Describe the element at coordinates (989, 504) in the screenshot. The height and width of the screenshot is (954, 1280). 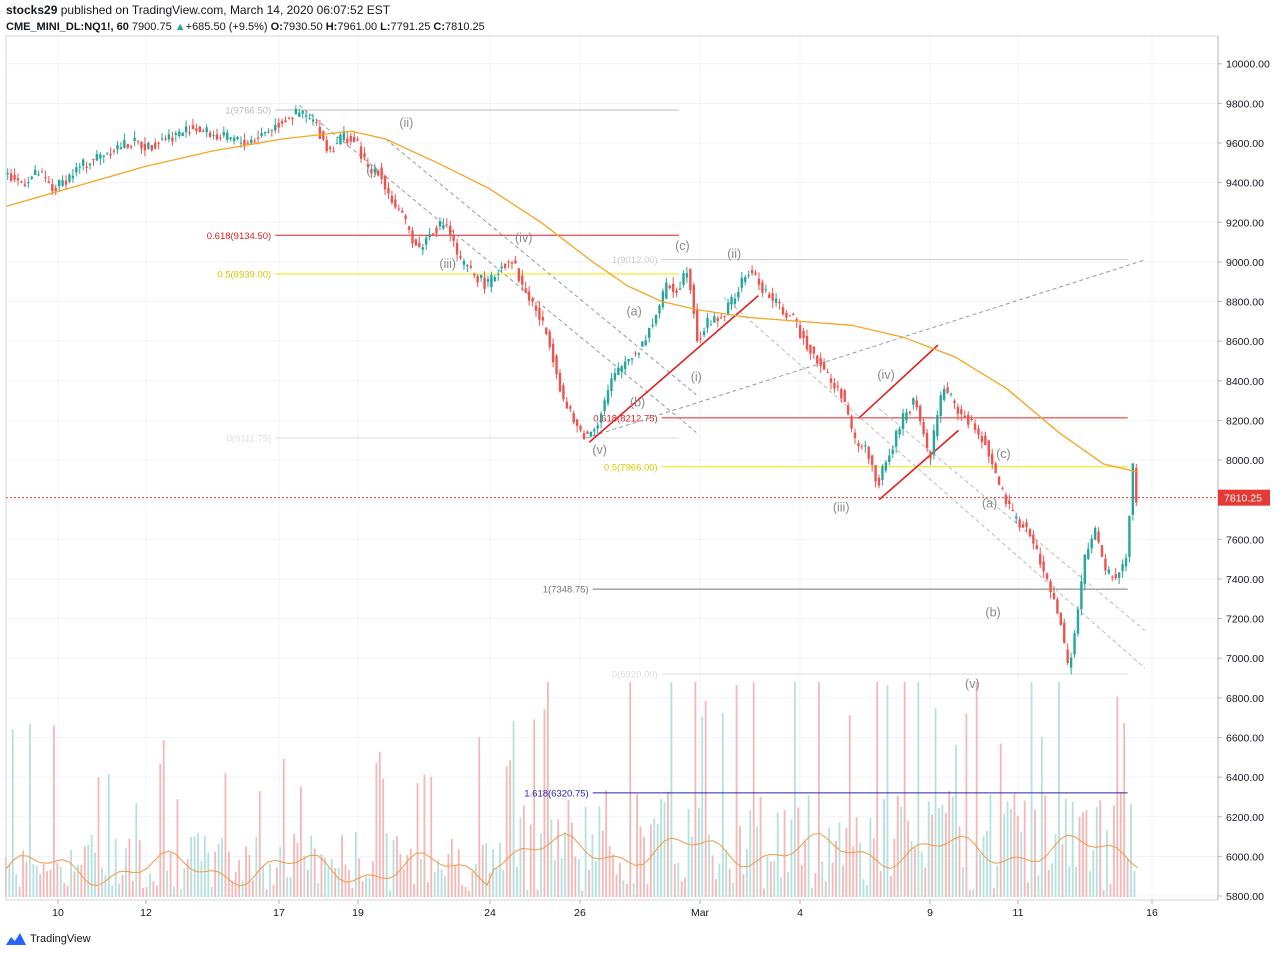
I see `wave-label: (a)` at that location.